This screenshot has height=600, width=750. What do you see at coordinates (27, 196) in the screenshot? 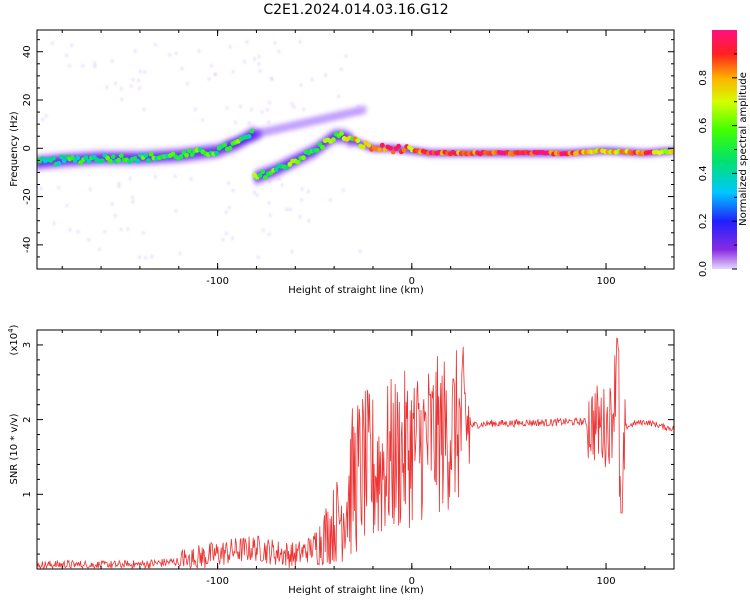
I see `spectrogram-y-tick-label: -20` at bounding box center [27, 196].